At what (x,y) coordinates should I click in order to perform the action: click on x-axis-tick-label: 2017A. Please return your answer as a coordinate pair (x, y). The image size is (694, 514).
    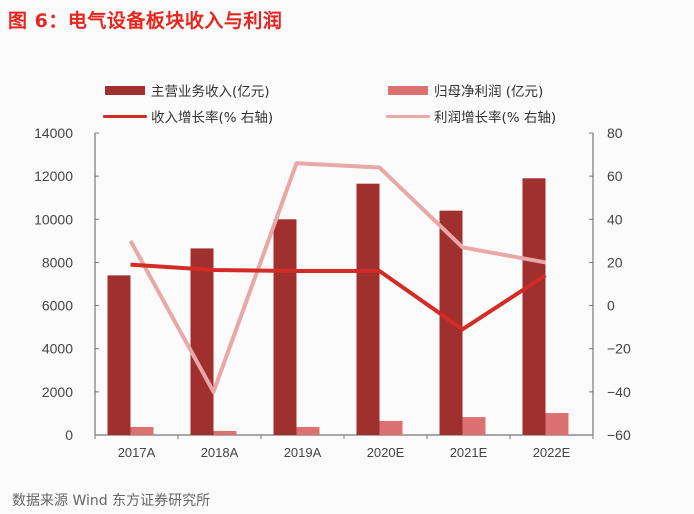
    Looking at the image, I should click on (137, 452).